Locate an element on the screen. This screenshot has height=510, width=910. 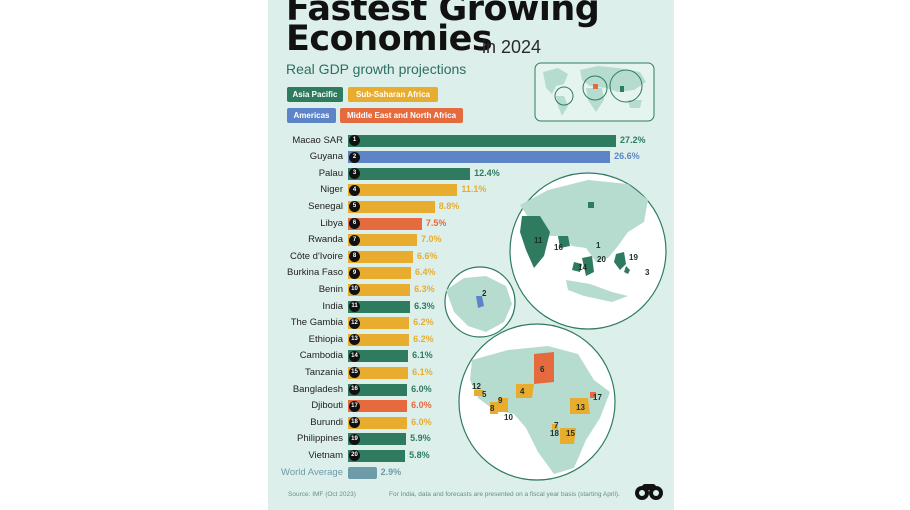
country-label: Rwanda is located at coordinates (325, 240).